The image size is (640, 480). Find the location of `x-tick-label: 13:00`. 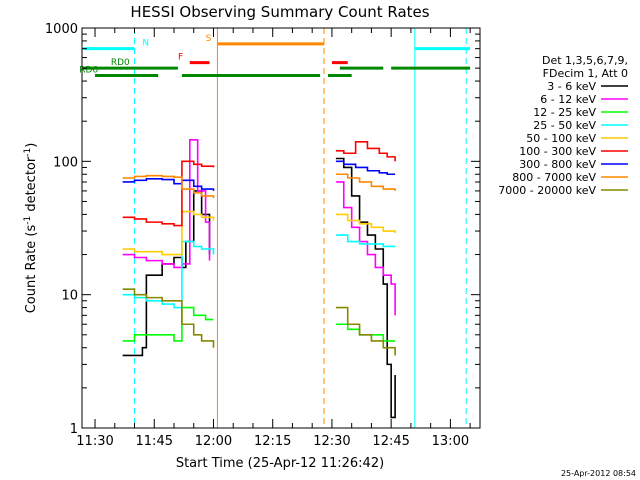

x-tick-label: 13:00 is located at coordinates (450, 441).